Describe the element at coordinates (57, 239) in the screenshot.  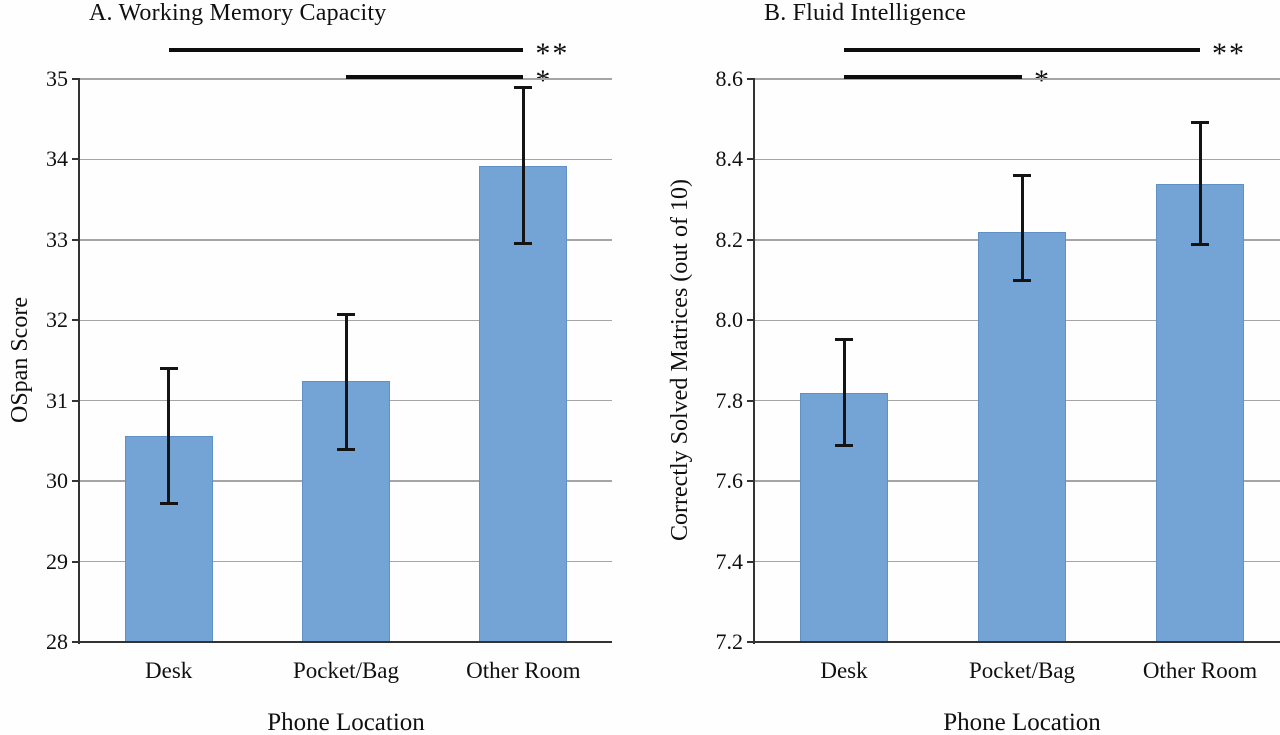
I see `y-tick-label: 33` at that location.